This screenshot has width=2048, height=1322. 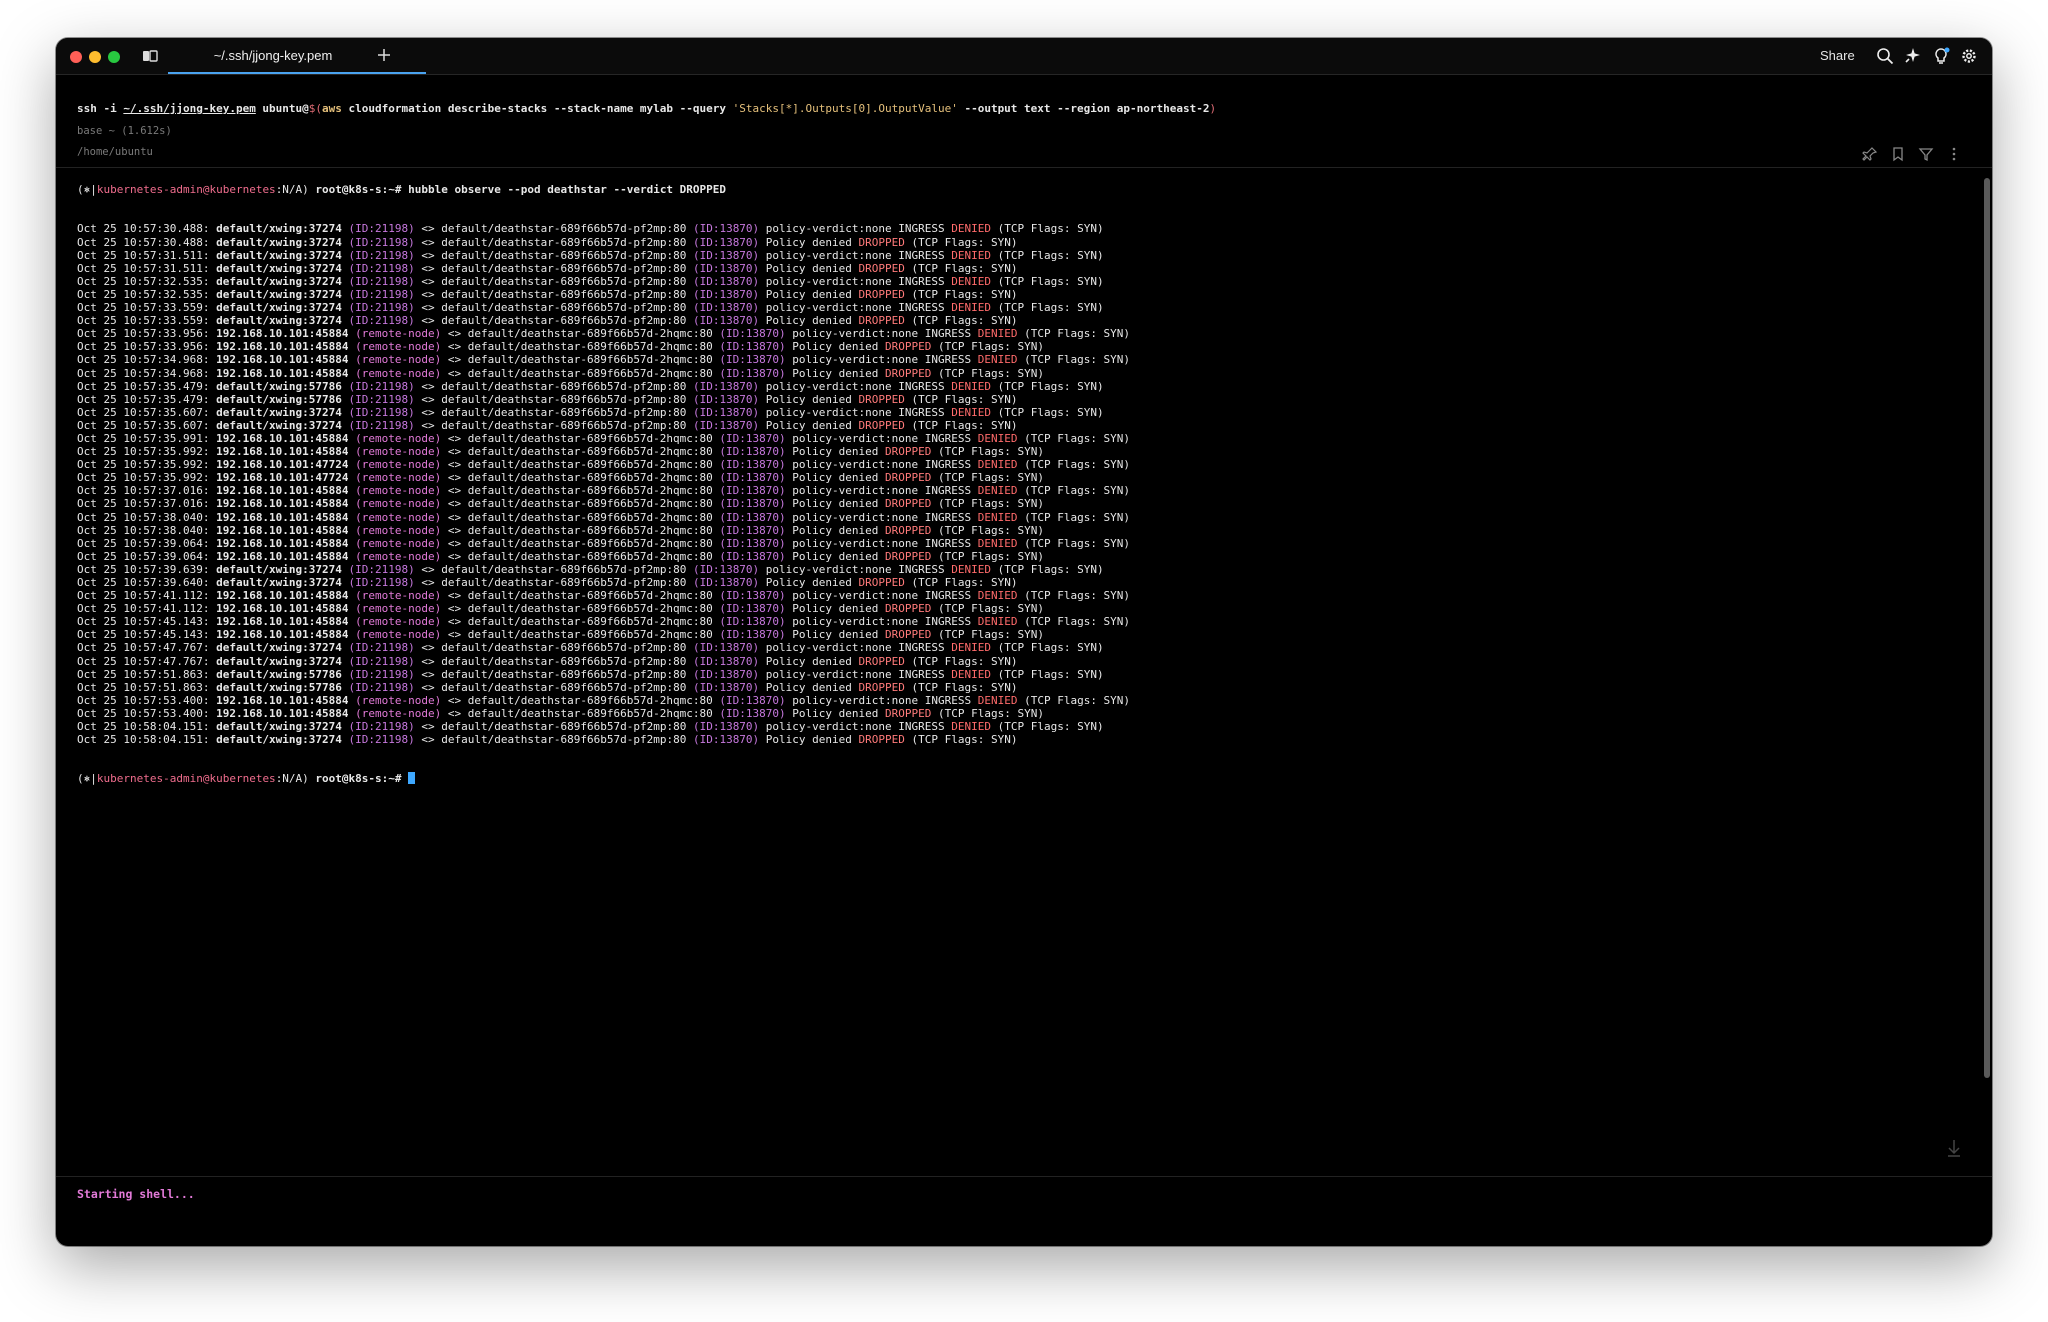 I want to click on scrollbar, so click(x=1987, y=628).